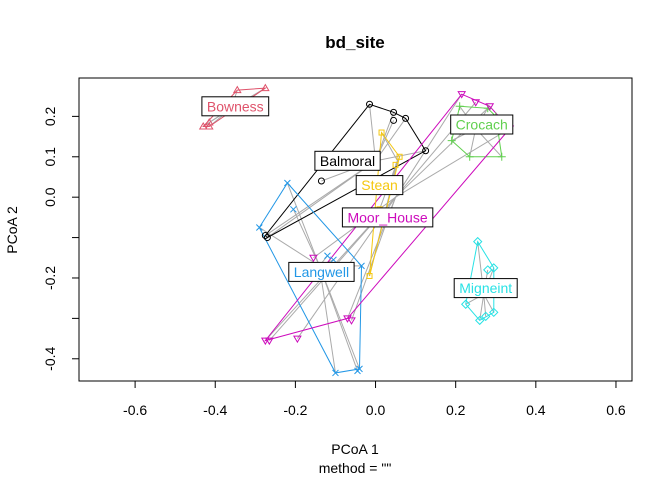 The image size is (672, 480). I want to click on stean-label: Stean, so click(379, 185).